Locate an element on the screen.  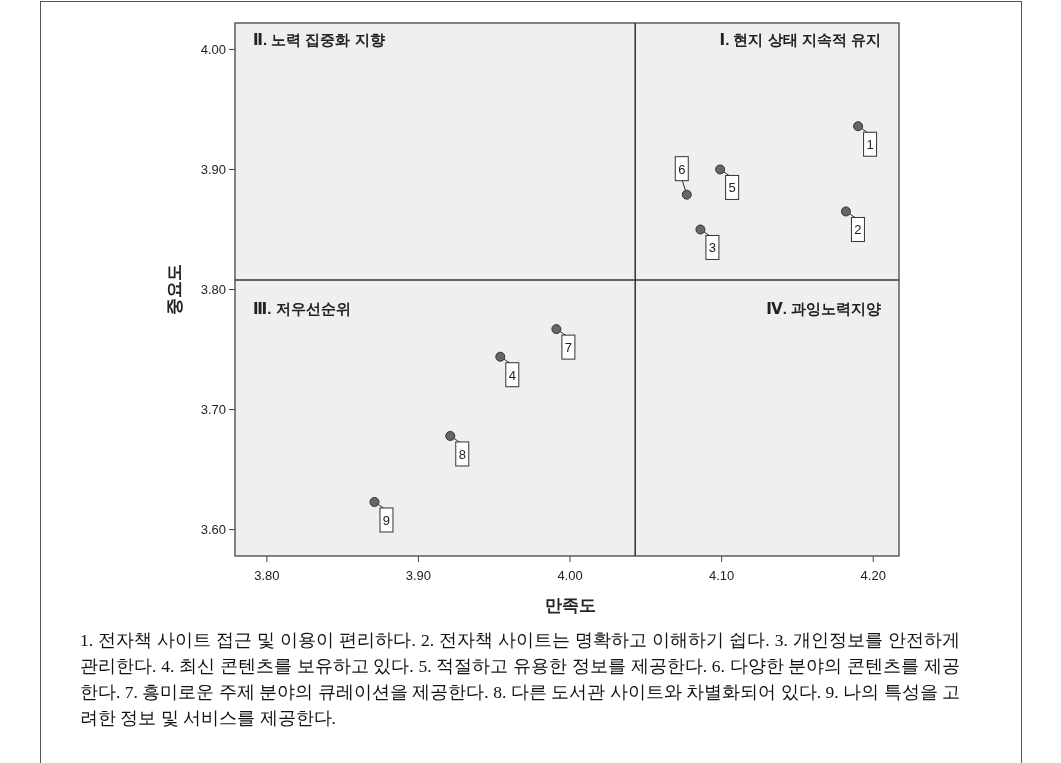
annotation: Ⅰ. 현지 상태 지속적 유지 is located at coordinates (800, 39).